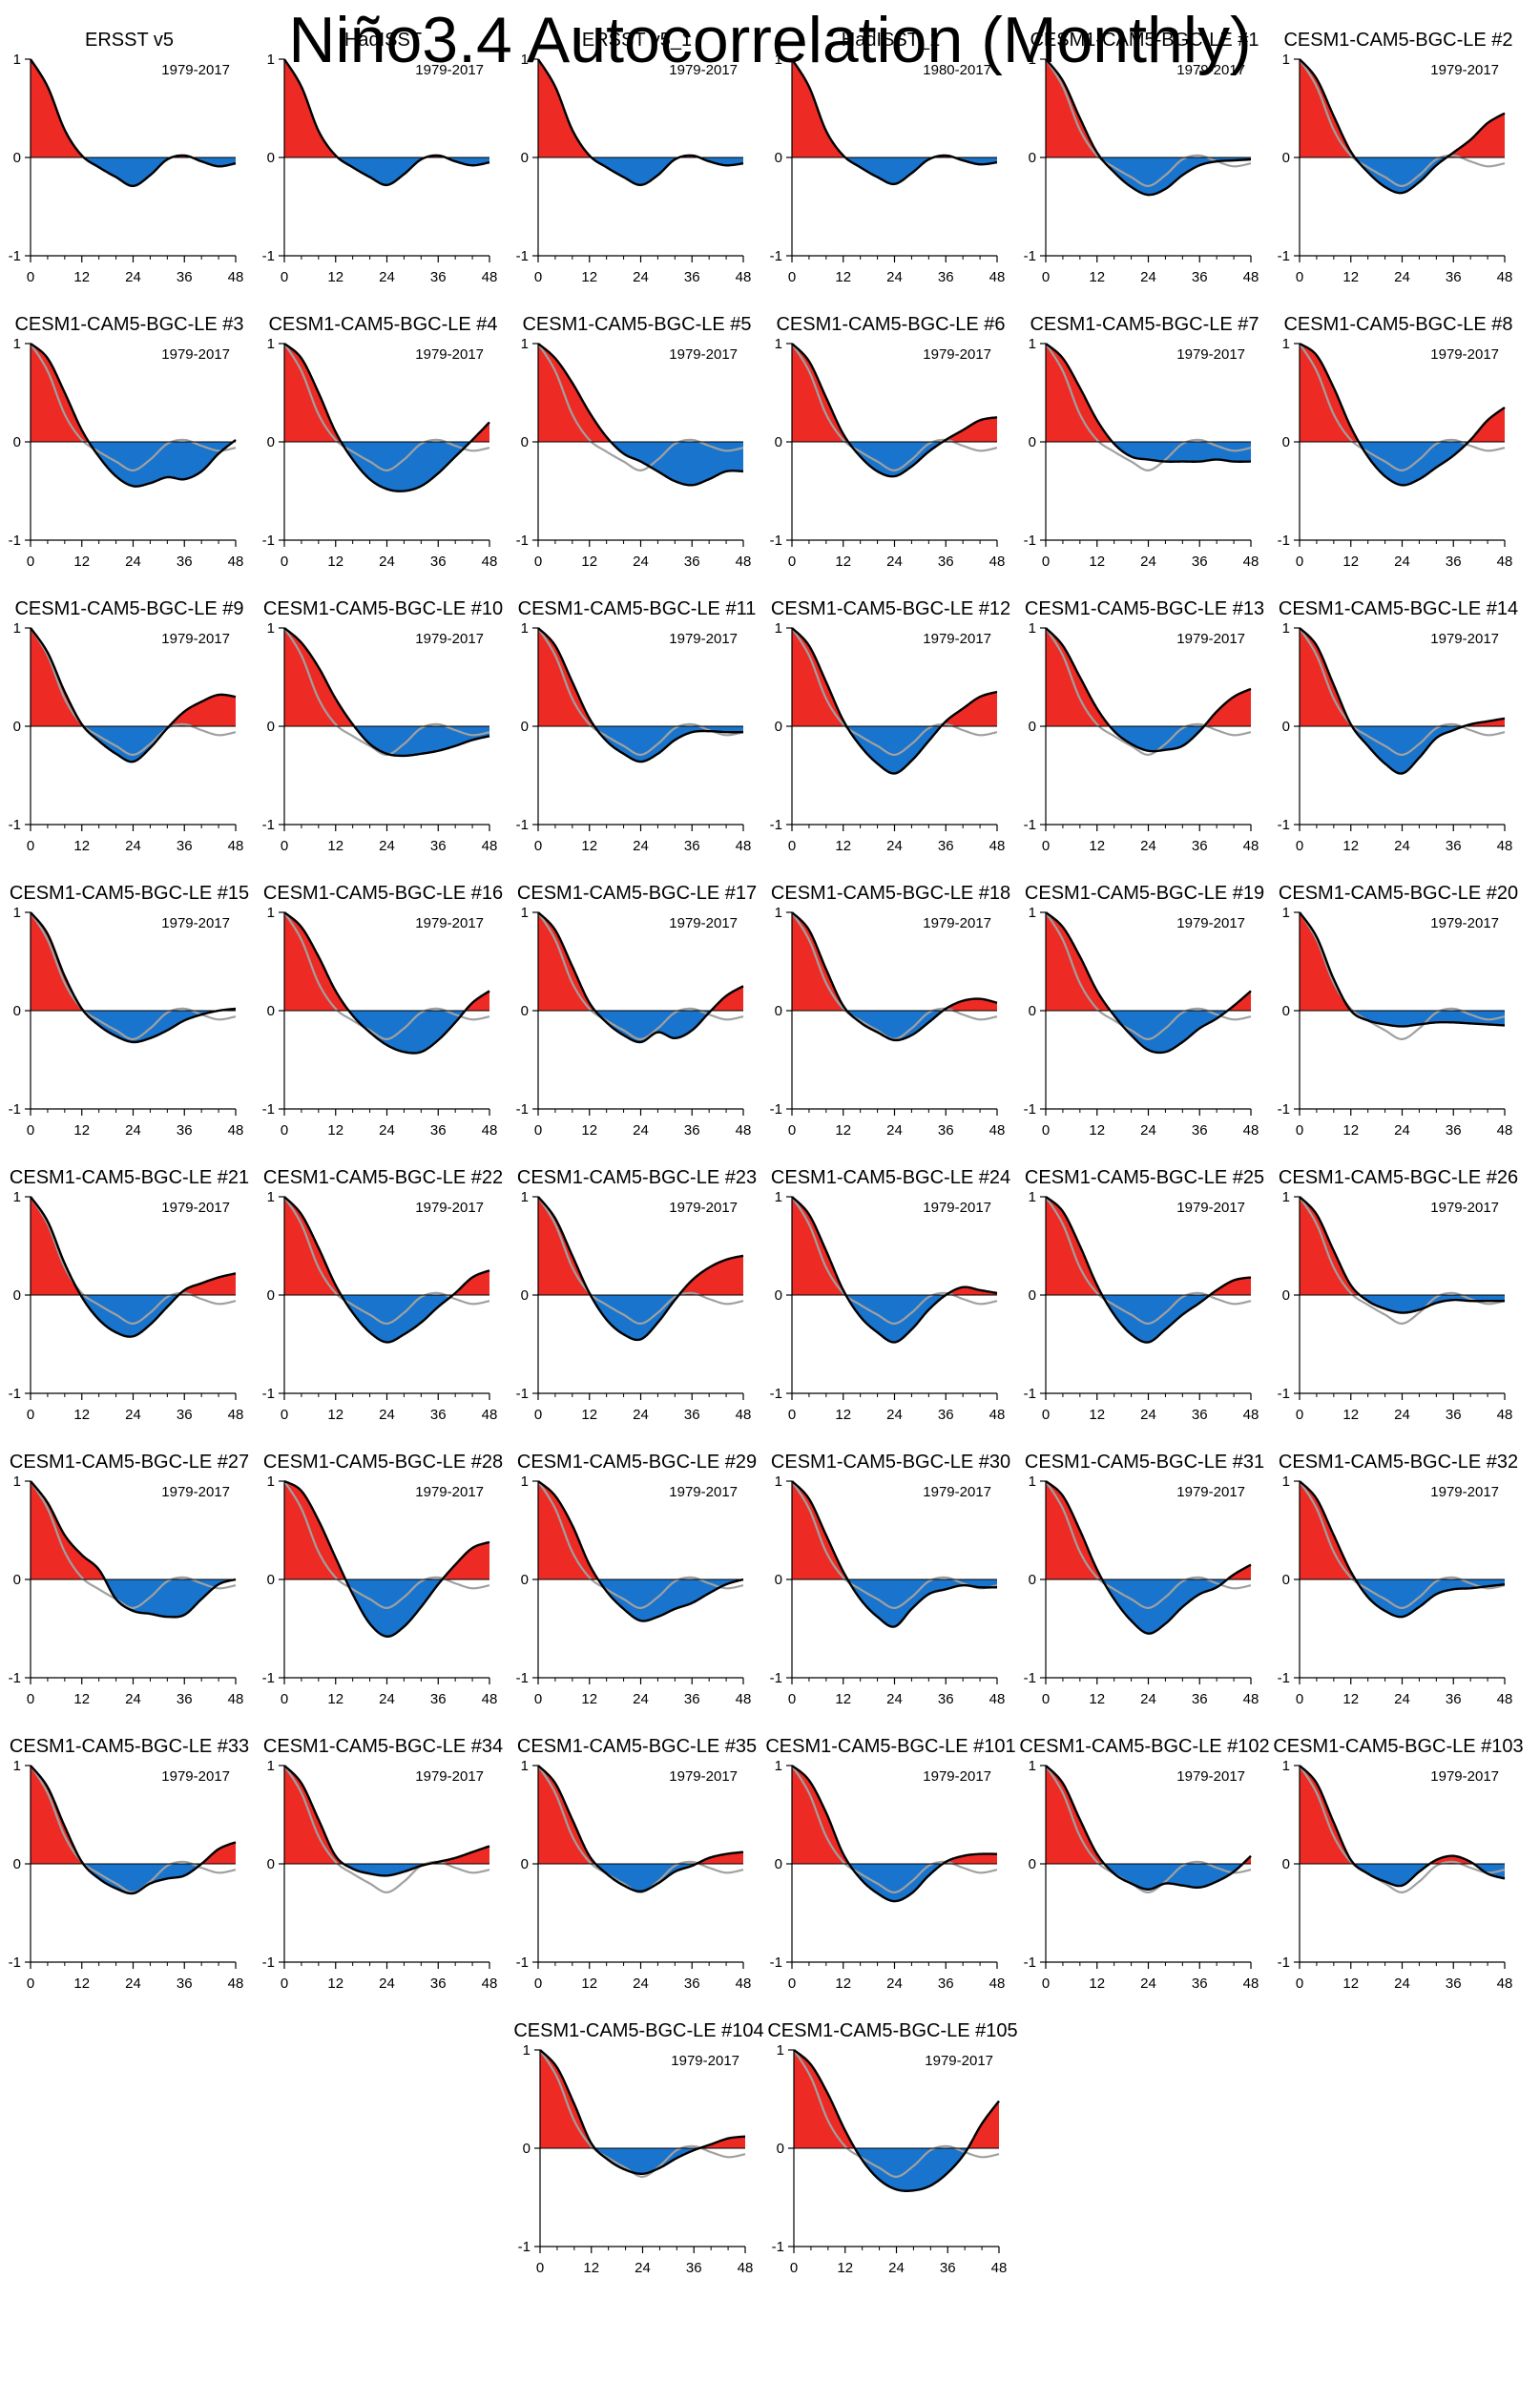  What do you see at coordinates (637, 1462) in the screenshot?
I see `panel-title: CESM1-CAM5-BGC-LE #29` at bounding box center [637, 1462].